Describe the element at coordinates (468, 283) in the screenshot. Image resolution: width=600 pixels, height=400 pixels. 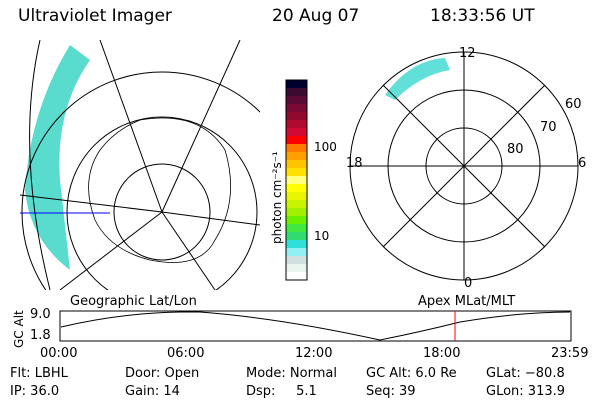
I see `polar-label-0: 0` at that location.